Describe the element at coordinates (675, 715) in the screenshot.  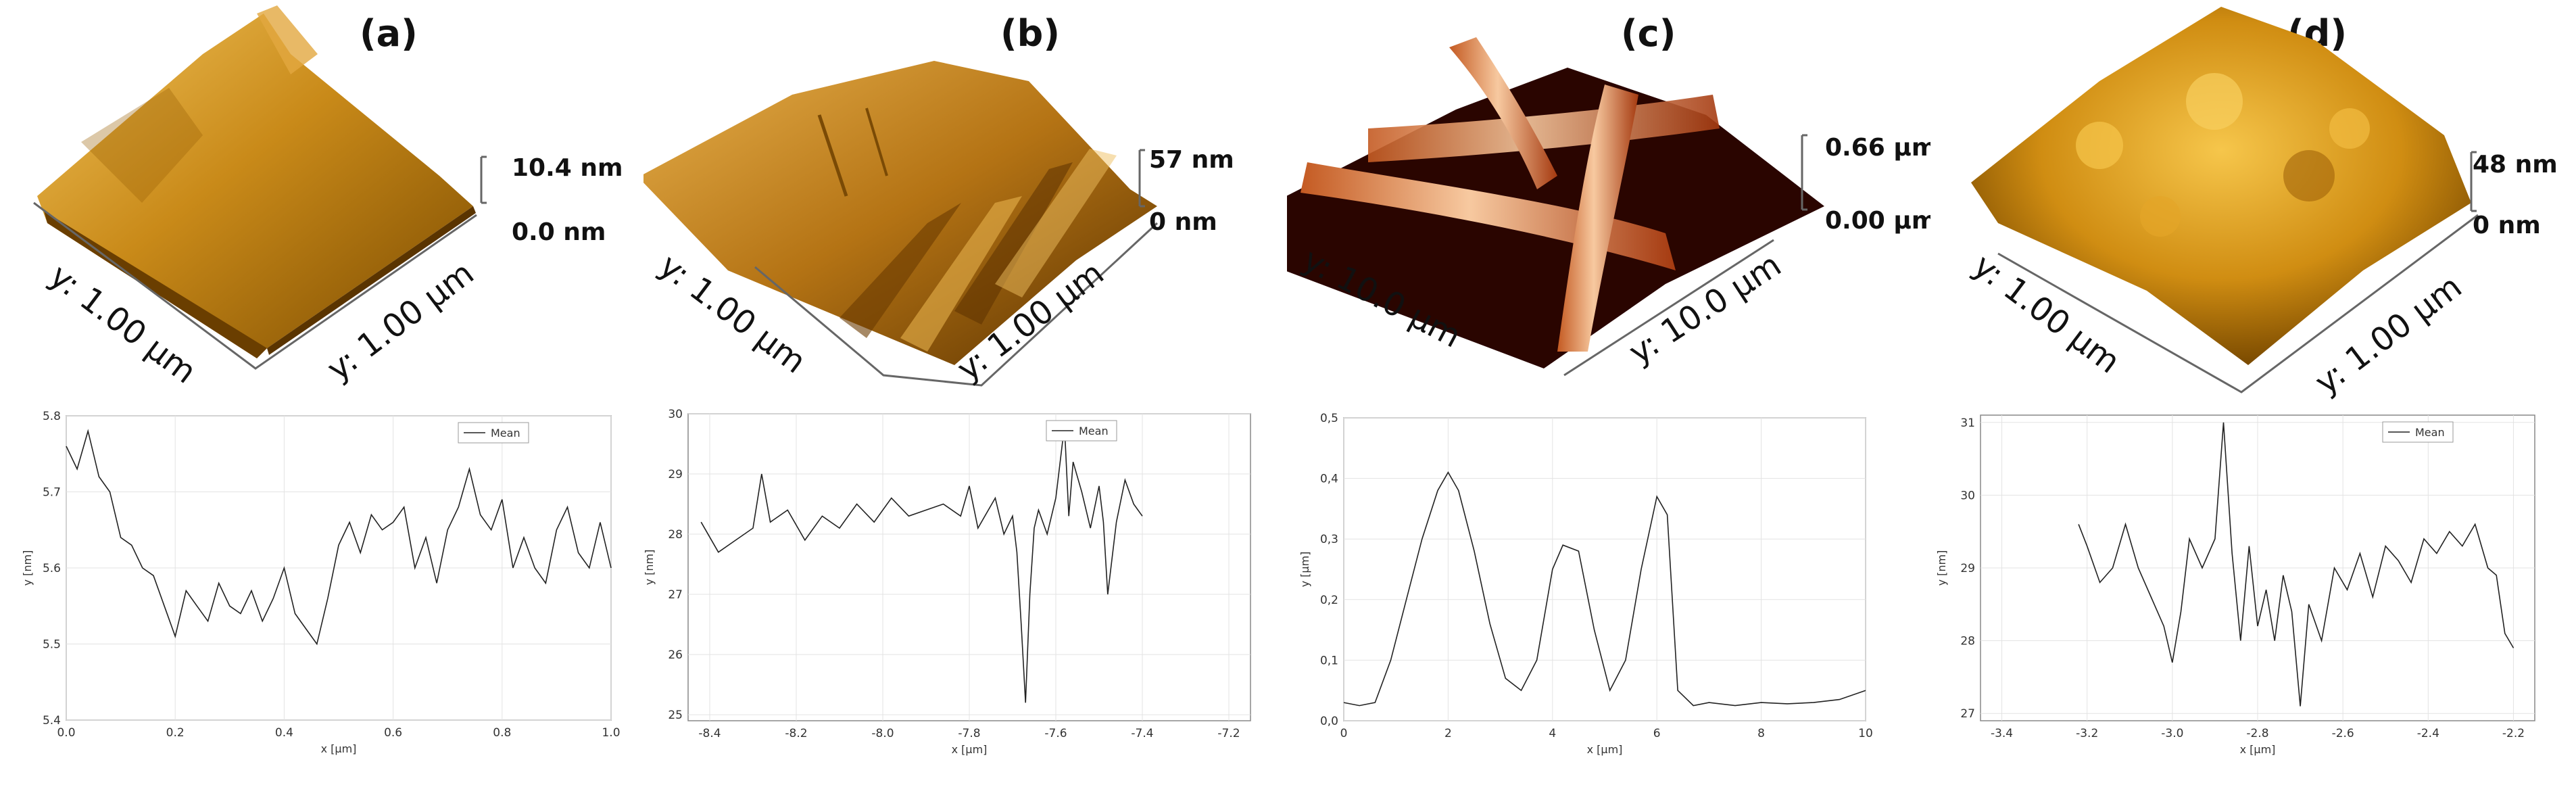
I see `y-tick-label: 25` at that location.